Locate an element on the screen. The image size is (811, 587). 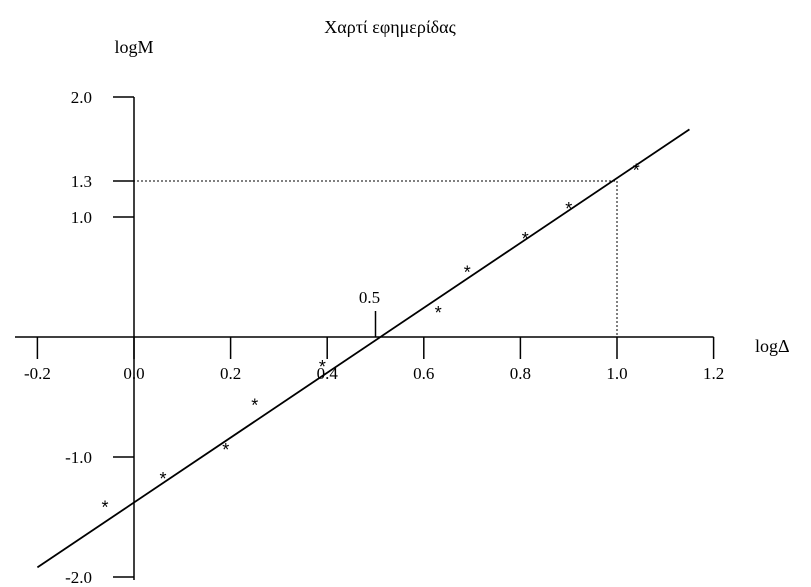
intercept-label: 0.5 is located at coordinates (369, 297).